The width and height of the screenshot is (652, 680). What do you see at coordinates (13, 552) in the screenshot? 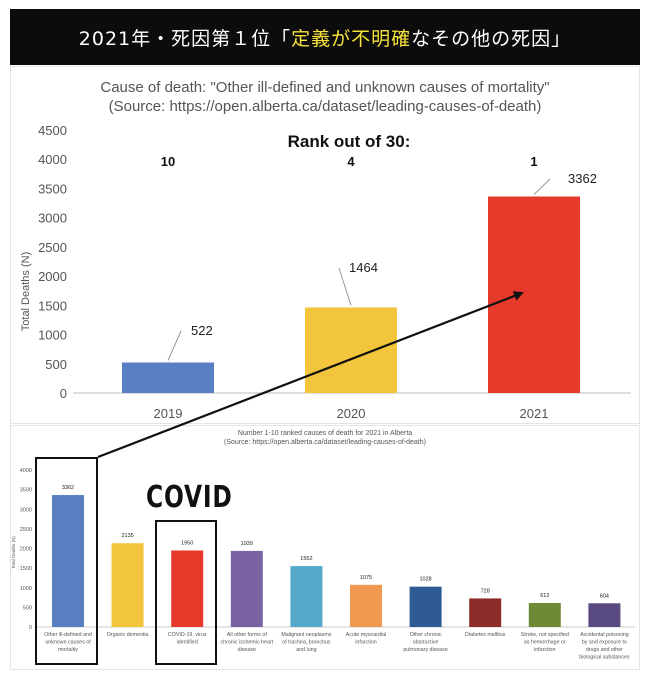
I see `bottom-y-axis-label: Total Deaths (N)` at bounding box center [13, 552].